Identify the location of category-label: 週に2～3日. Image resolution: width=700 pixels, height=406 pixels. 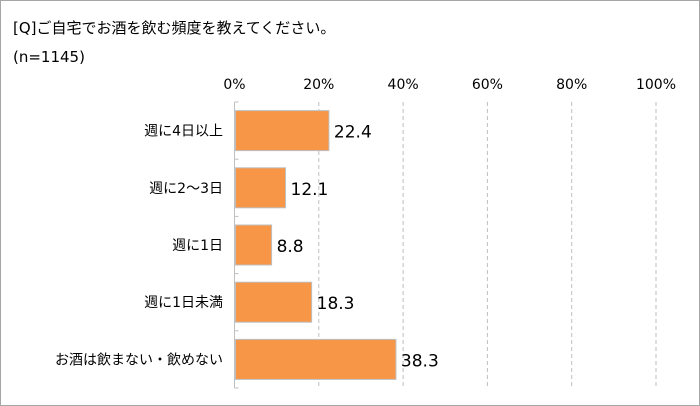
(186, 189).